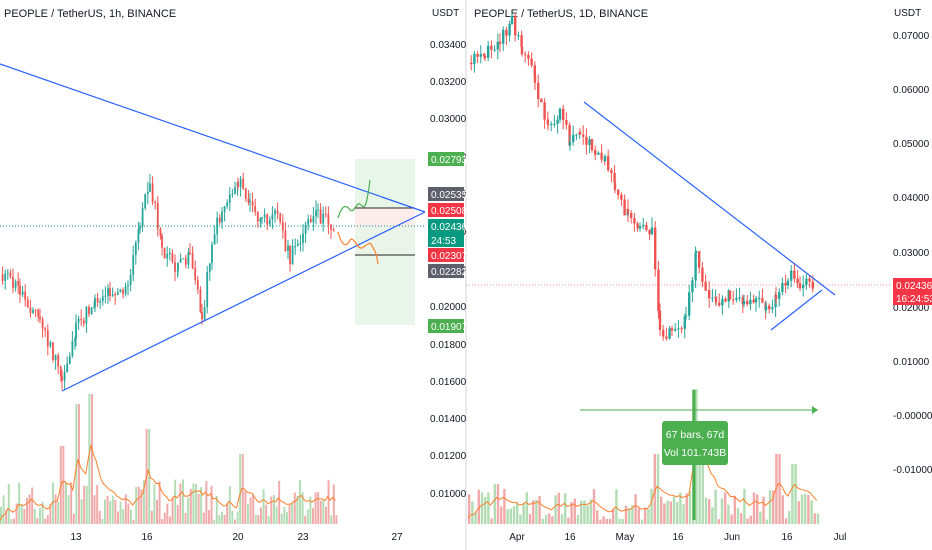 This screenshot has width=932, height=550. Describe the element at coordinates (303, 537) in the screenshot. I see `left-time-tick: 23` at that location.